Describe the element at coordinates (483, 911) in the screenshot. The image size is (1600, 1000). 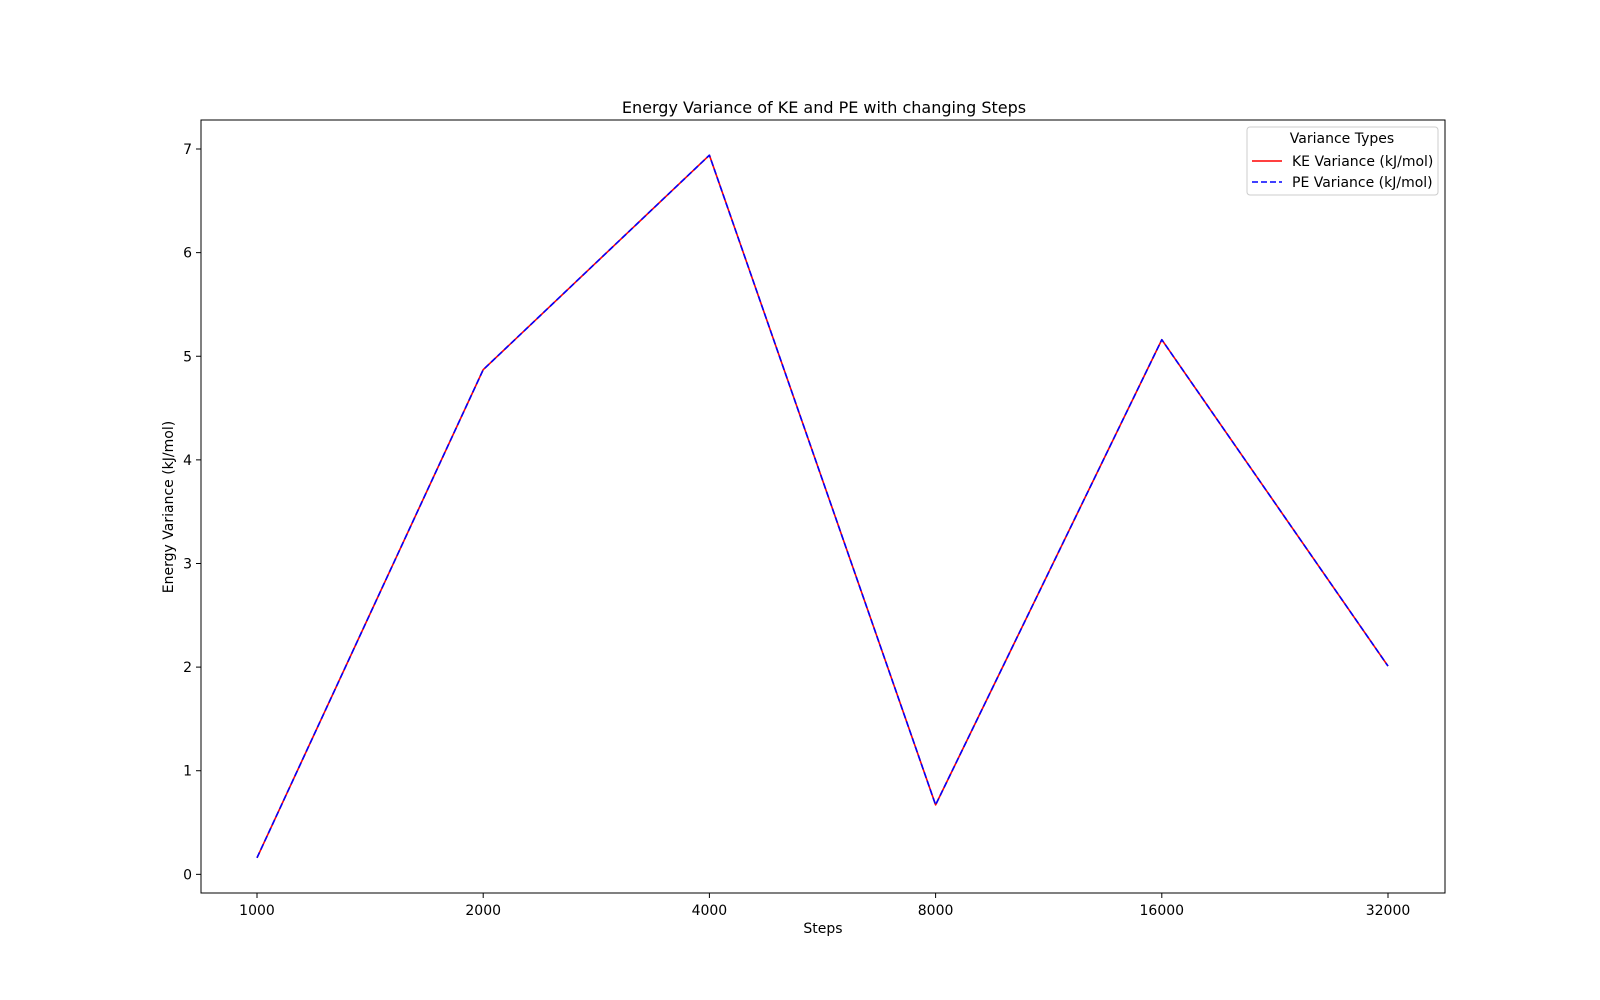
I see `x-tick-label: 2000` at that location.